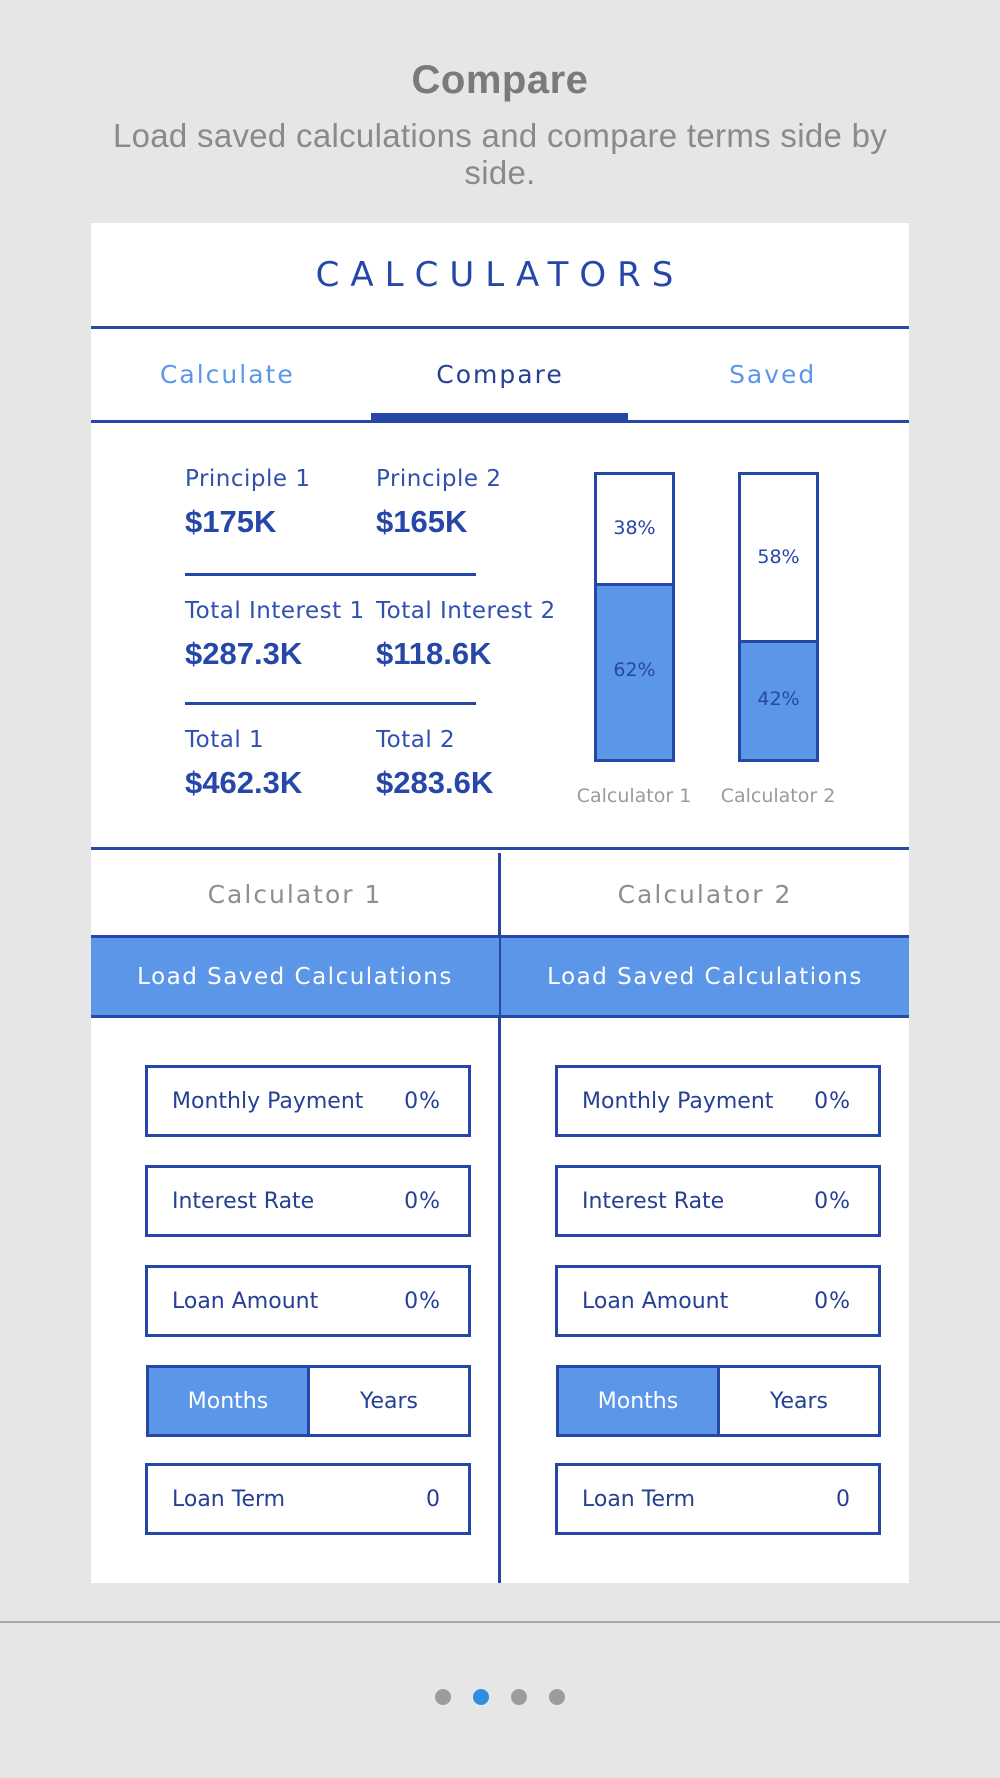 The image size is (1000, 1778). I want to click on term-unit-toggle-1: Months Years, so click(308, 1401).